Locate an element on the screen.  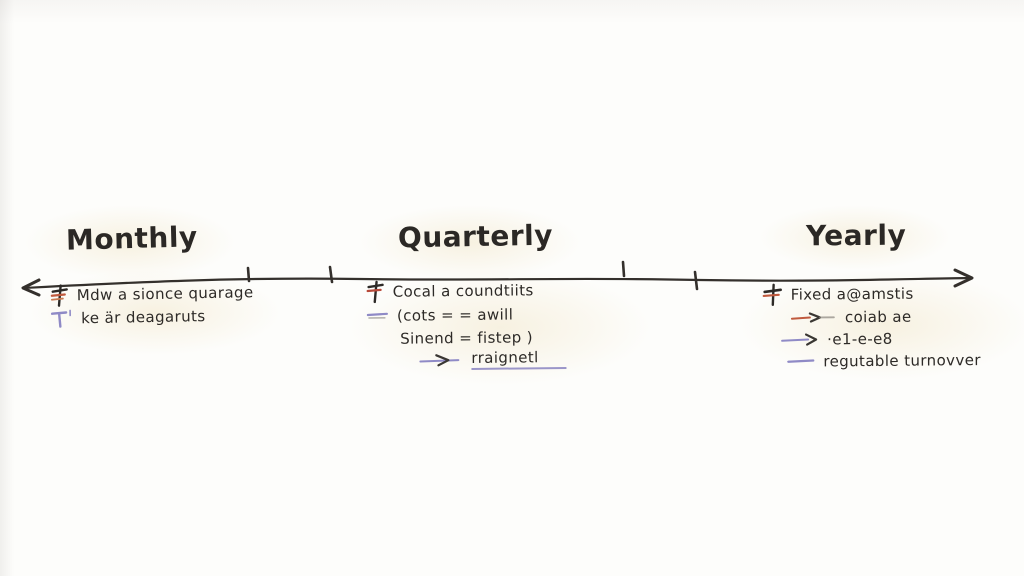
photo-edge-shadow is located at coordinates (7, 288).